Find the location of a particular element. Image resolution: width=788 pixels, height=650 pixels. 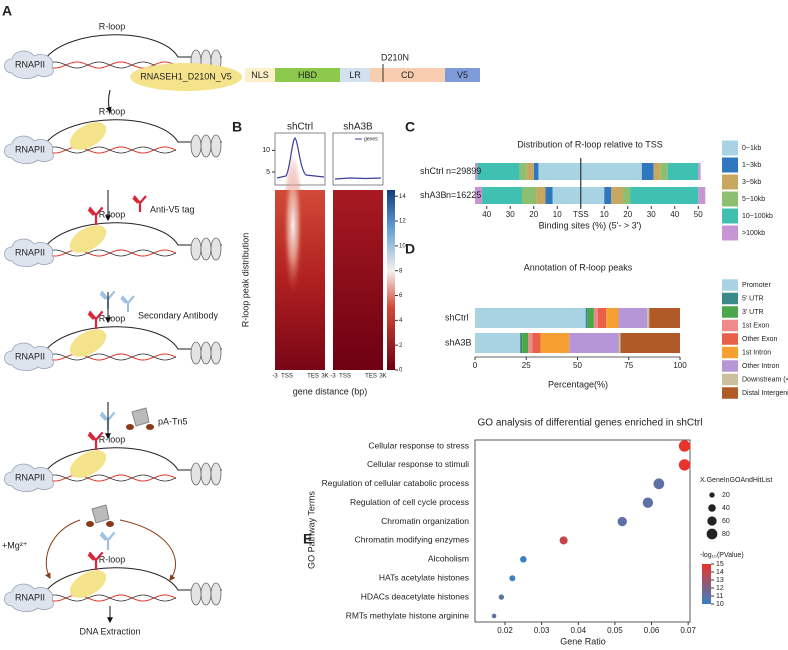

domain is located at coordinates (260, 75).